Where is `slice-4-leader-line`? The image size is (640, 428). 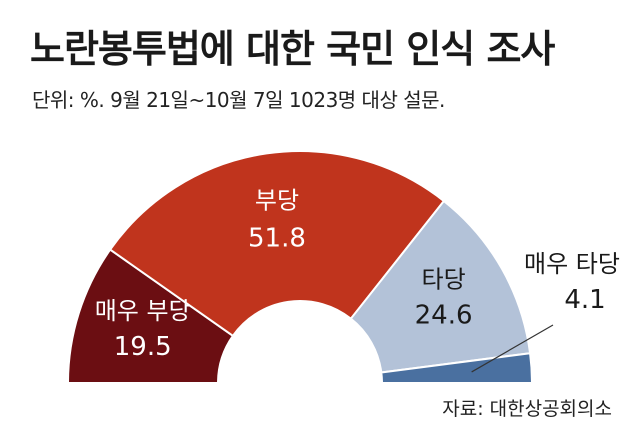 slice-4-leader-line is located at coordinates (512, 348).